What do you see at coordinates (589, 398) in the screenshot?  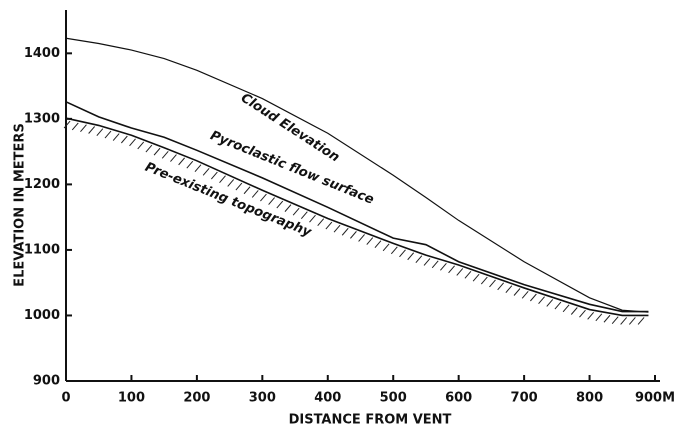 I see `x-tick-label: 800` at bounding box center [589, 398].